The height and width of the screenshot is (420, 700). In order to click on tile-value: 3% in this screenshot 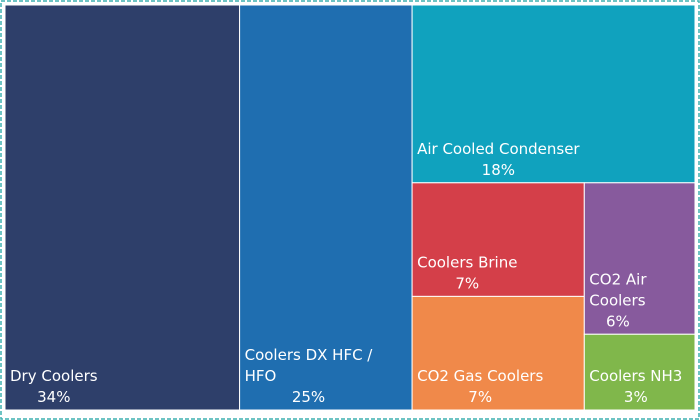, I will do `click(636, 397)`.